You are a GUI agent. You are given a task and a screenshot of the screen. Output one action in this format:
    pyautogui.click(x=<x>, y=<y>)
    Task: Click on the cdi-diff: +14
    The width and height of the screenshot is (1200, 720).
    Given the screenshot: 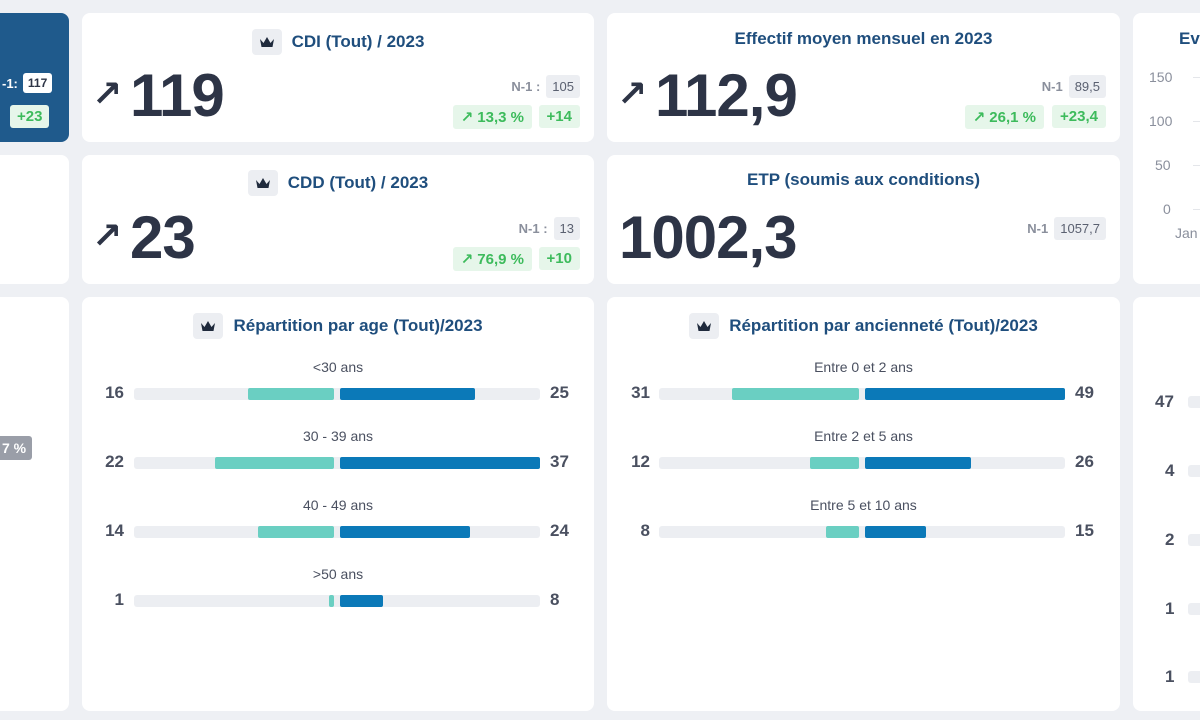 What is the action you would take?
    pyautogui.click(x=559, y=116)
    